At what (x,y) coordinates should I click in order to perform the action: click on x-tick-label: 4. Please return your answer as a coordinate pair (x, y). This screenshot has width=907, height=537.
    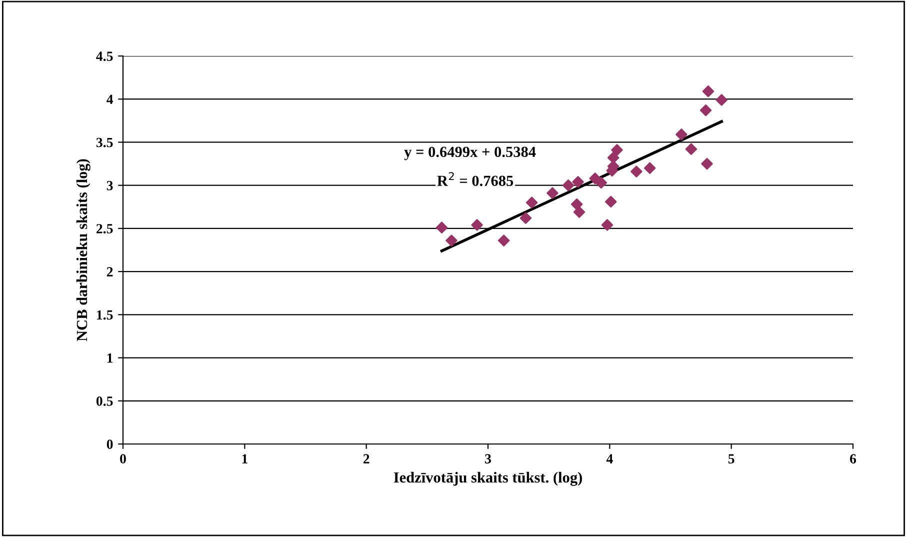
    Looking at the image, I should click on (609, 459).